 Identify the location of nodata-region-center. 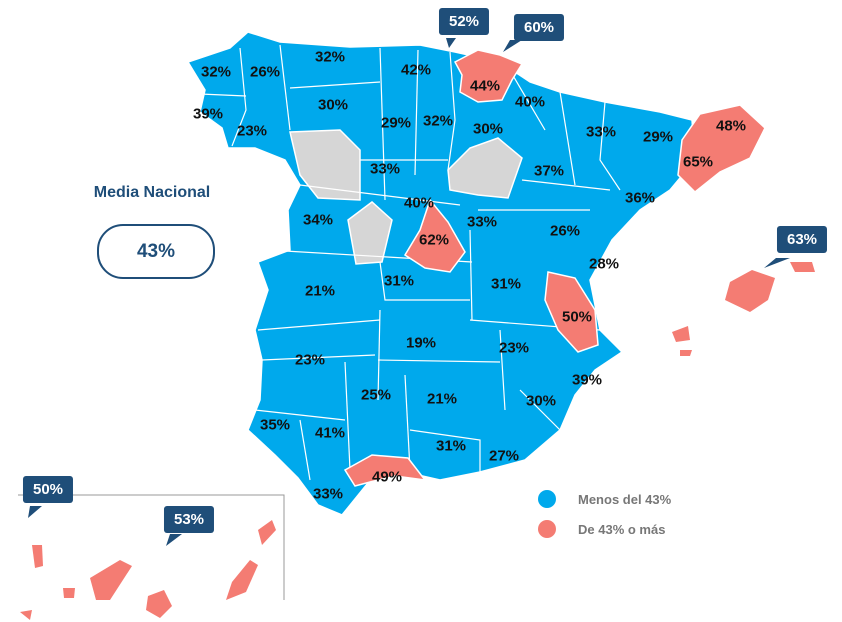
(485, 168).